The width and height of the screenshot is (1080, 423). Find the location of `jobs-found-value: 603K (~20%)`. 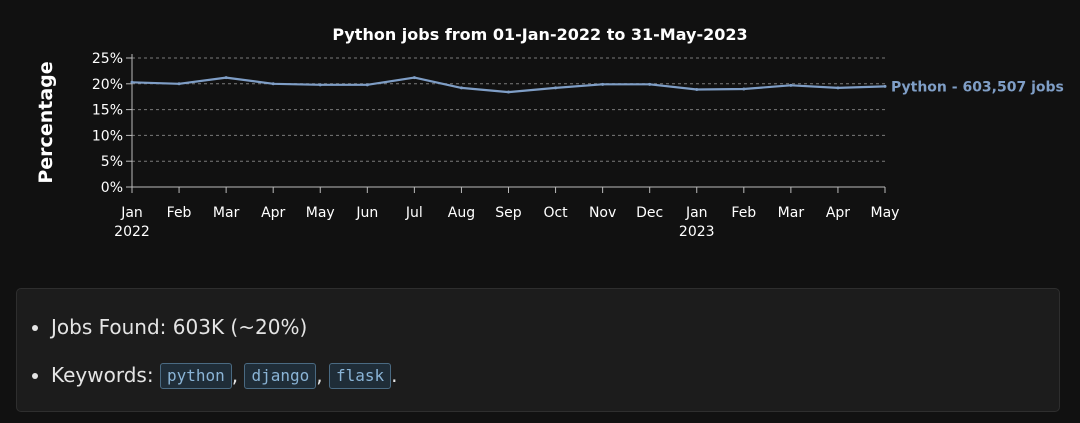

jobs-found-value: 603K (~20%) is located at coordinates (240, 327).